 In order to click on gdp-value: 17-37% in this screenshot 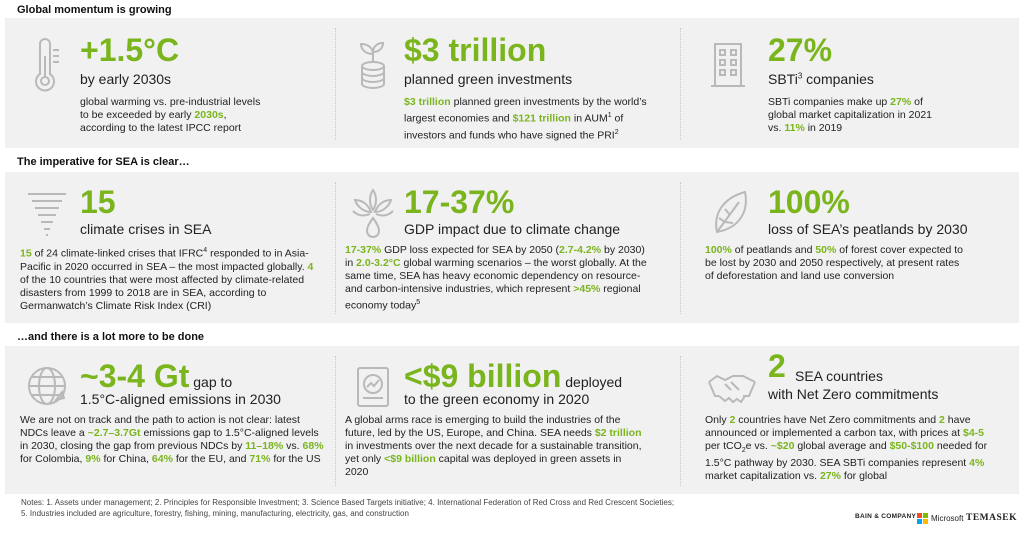, I will do `click(459, 202)`.